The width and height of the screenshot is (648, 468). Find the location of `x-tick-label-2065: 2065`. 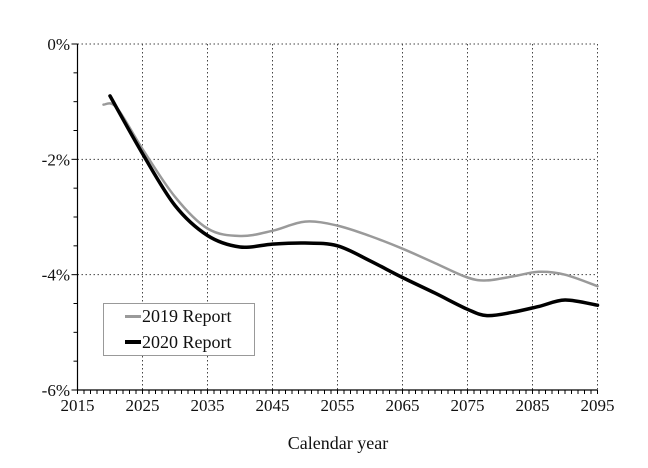

x-tick-label-2065: 2065 is located at coordinates (403, 405).